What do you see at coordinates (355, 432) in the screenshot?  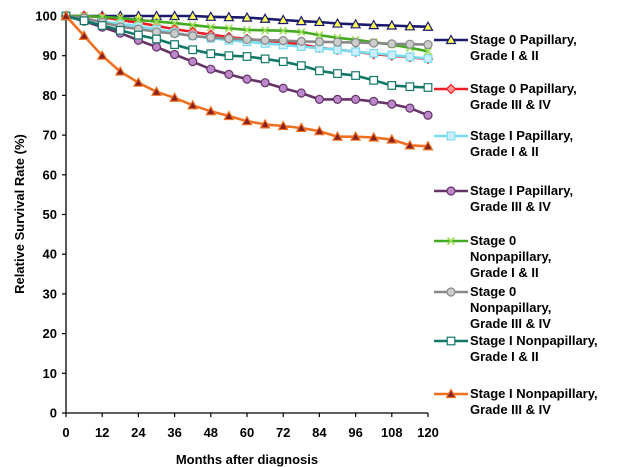 I see `x-tick-label: 96` at bounding box center [355, 432].